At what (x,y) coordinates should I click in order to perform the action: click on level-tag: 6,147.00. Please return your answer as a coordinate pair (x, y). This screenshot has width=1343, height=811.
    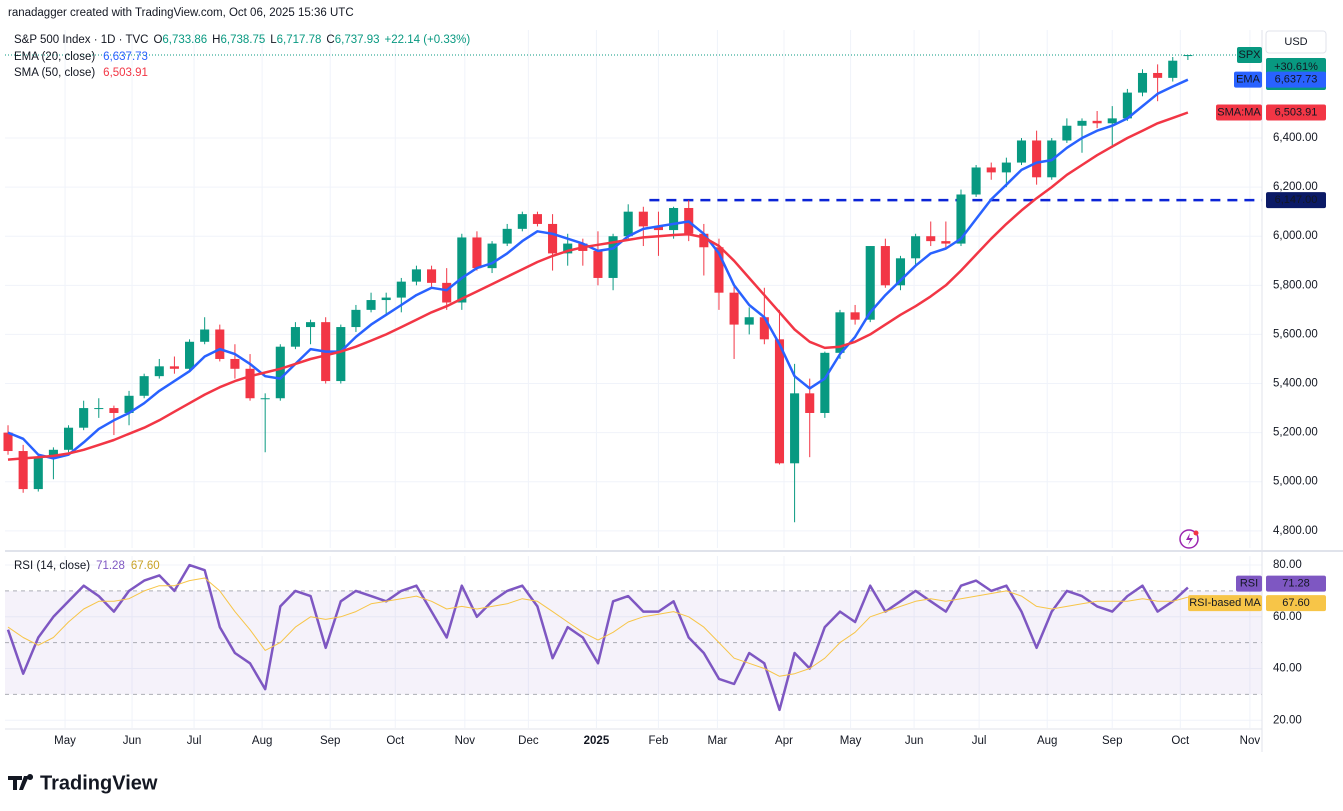
    Looking at the image, I should click on (1296, 200).